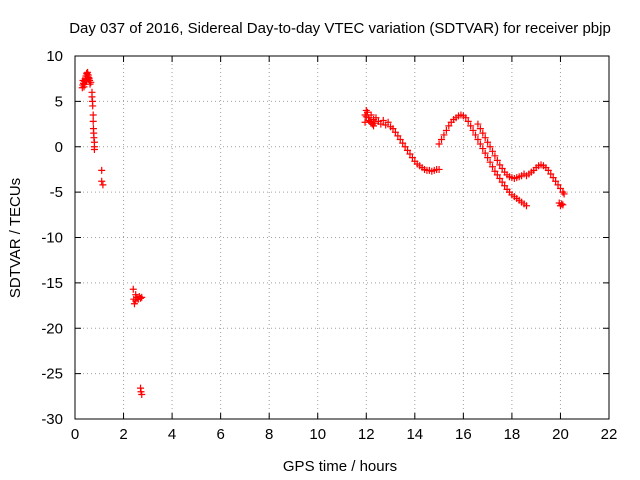 This screenshot has height=480, width=640. What do you see at coordinates (366, 434) in the screenshot?
I see `x-tick-label: 12` at bounding box center [366, 434].